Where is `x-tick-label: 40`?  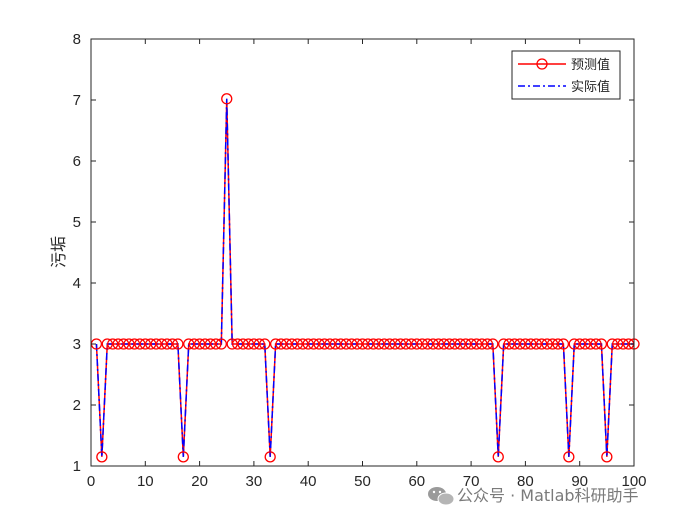 x-tick-label: 40 is located at coordinates (308, 481).